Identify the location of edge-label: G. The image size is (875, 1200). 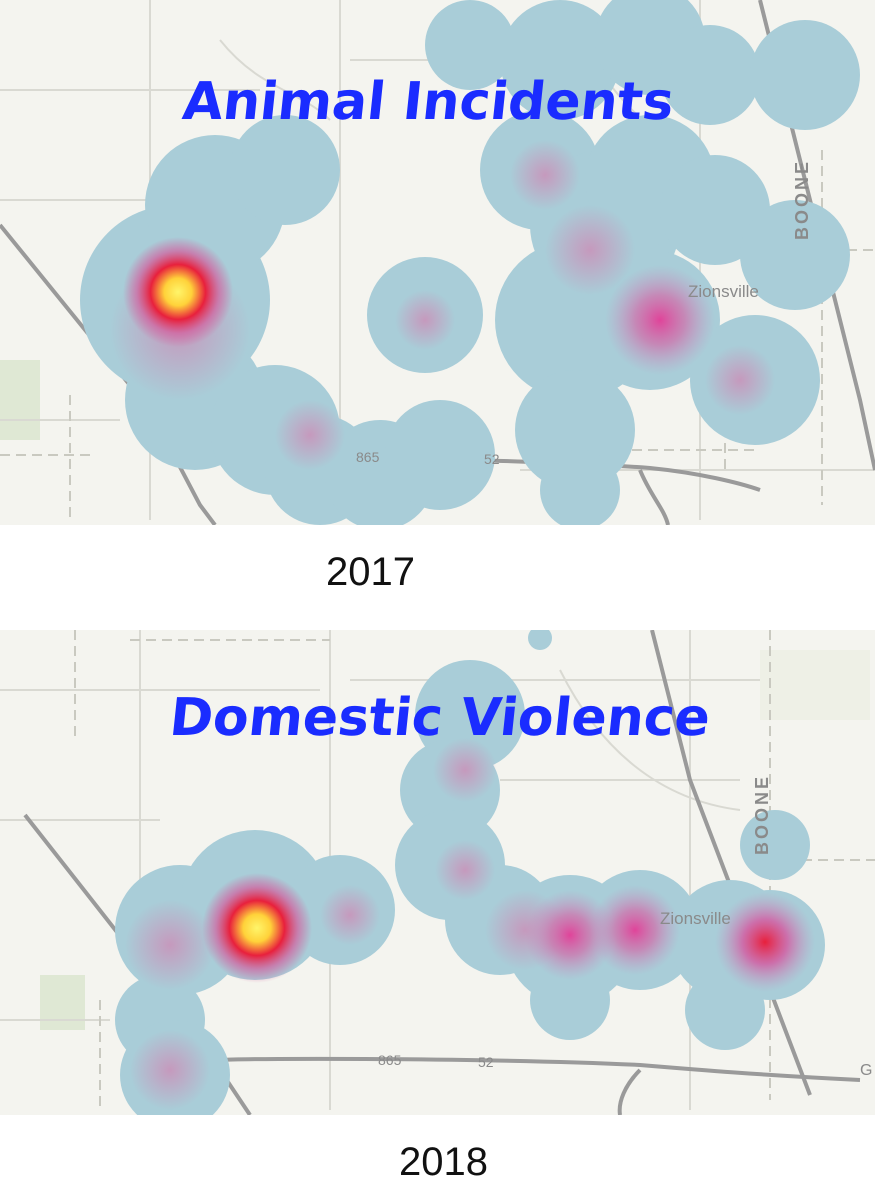
(866, 1070).